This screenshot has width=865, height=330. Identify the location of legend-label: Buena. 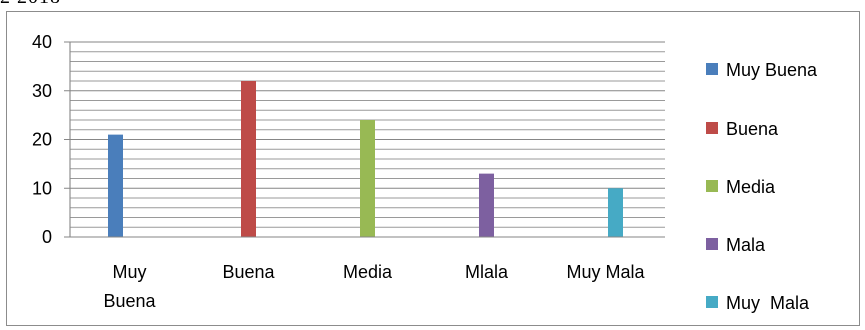
(752, 129).